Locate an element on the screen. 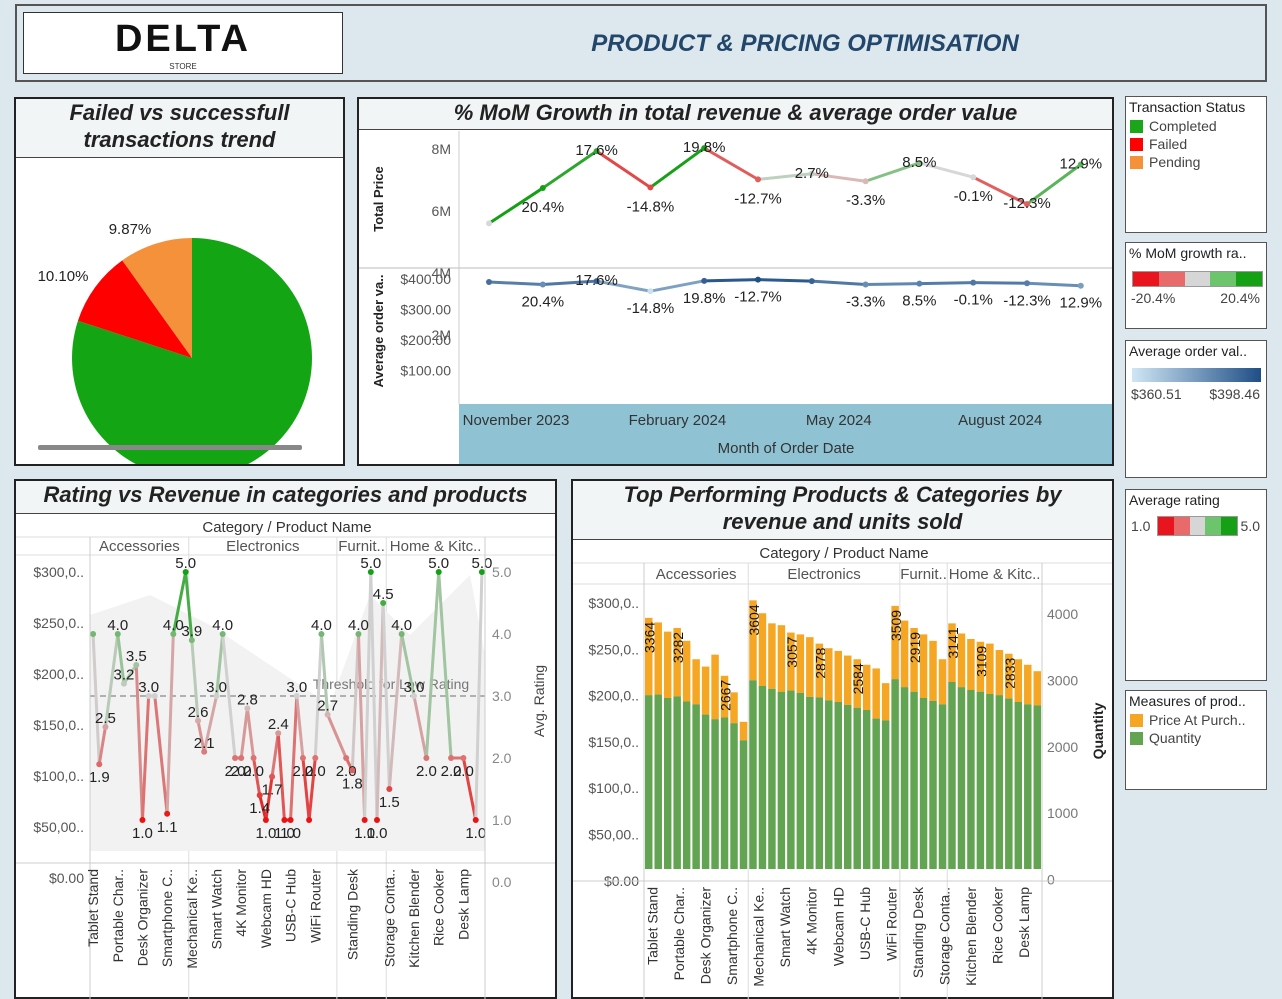 The height and width of the screenshot is (999, 1282). mom-top-growth-label: -12.3% is located at coordinates (1027, 203).